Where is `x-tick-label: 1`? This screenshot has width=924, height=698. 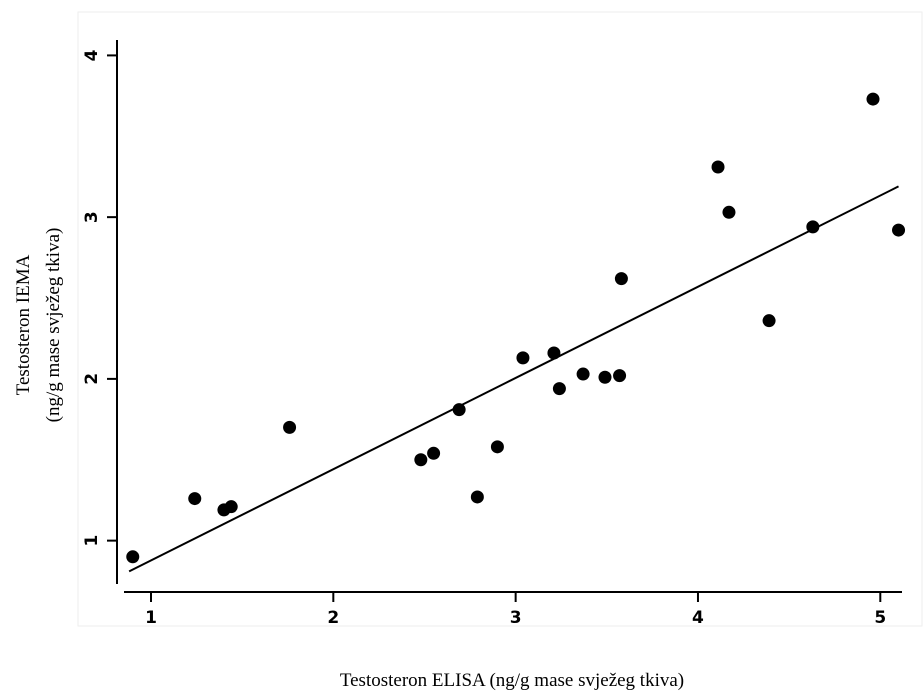
x-tick-label: 1 is located at coordinates (151, 618).